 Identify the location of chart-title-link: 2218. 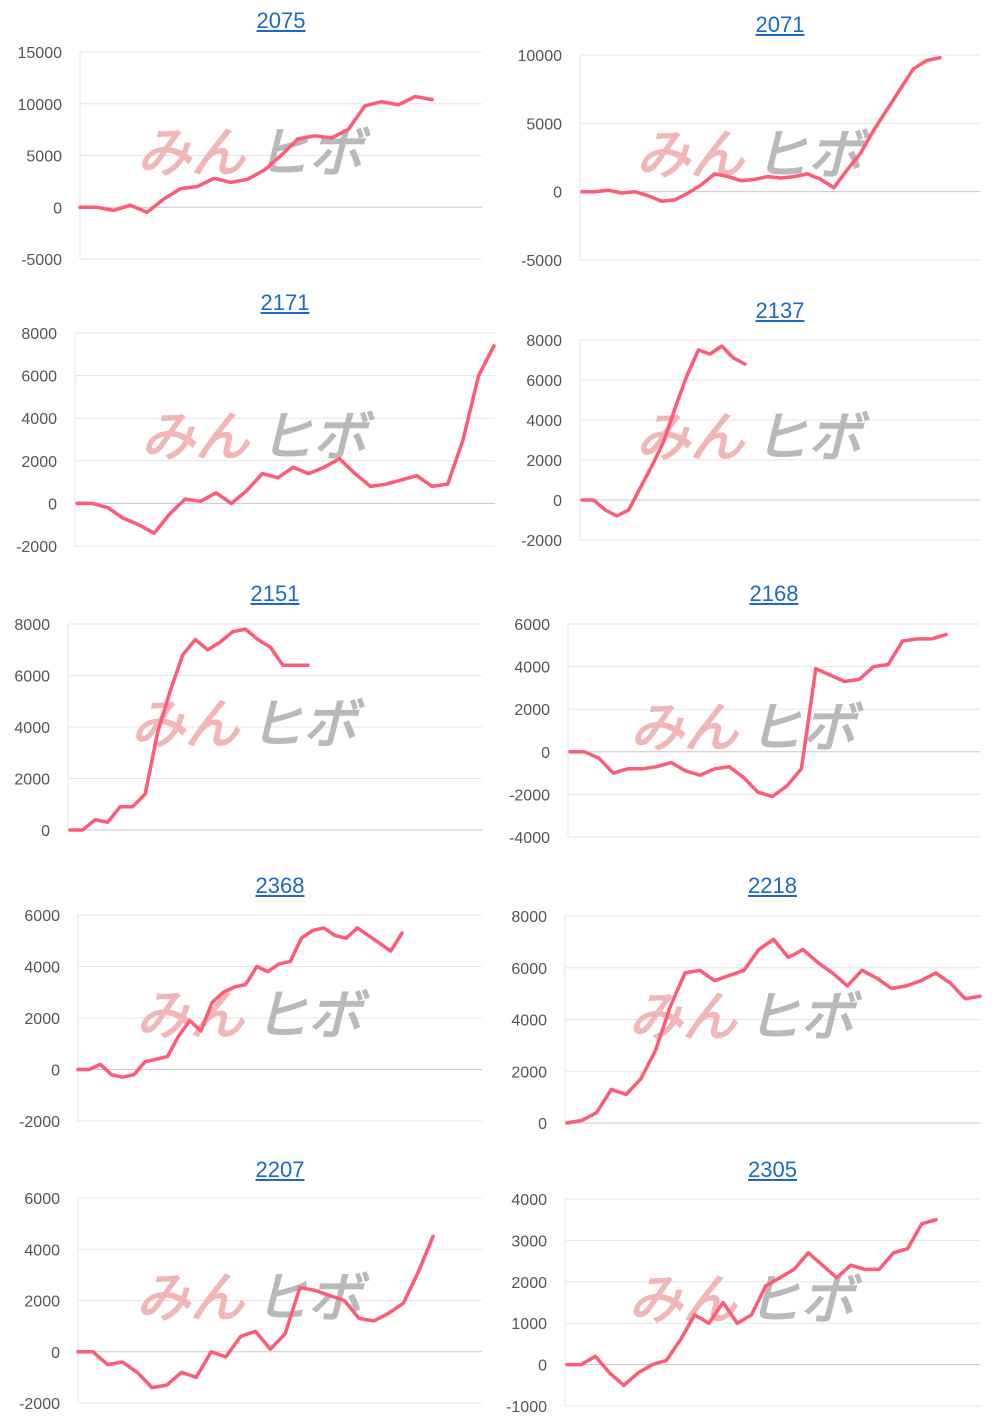
(772, 885).